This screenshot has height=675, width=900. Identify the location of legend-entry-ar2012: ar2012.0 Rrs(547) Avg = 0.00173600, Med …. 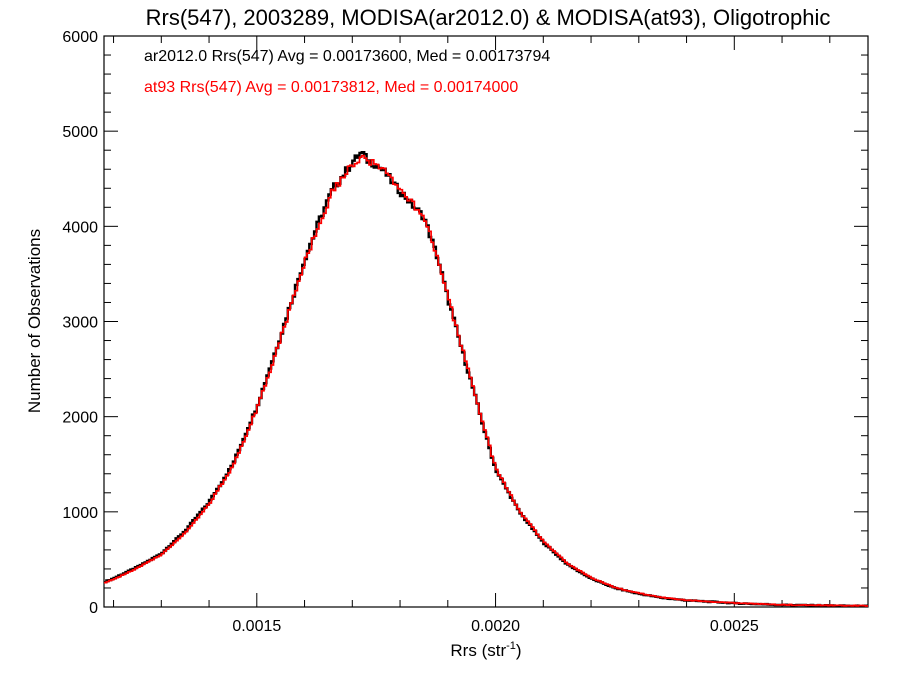
(347, 56).